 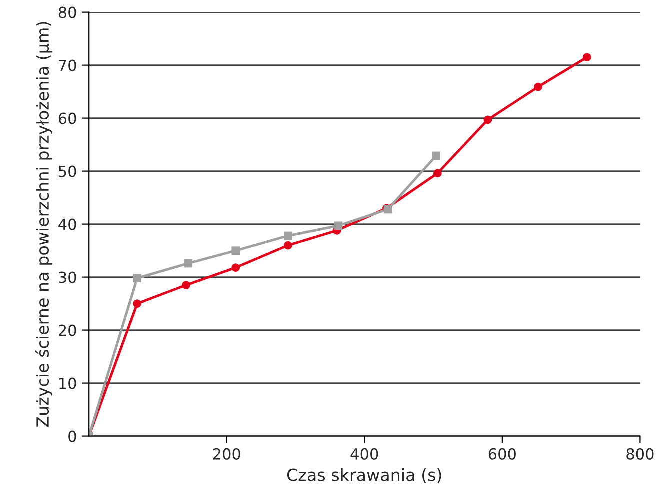 I want to click on y-tick-label: 50, so click(x=67, y=172).